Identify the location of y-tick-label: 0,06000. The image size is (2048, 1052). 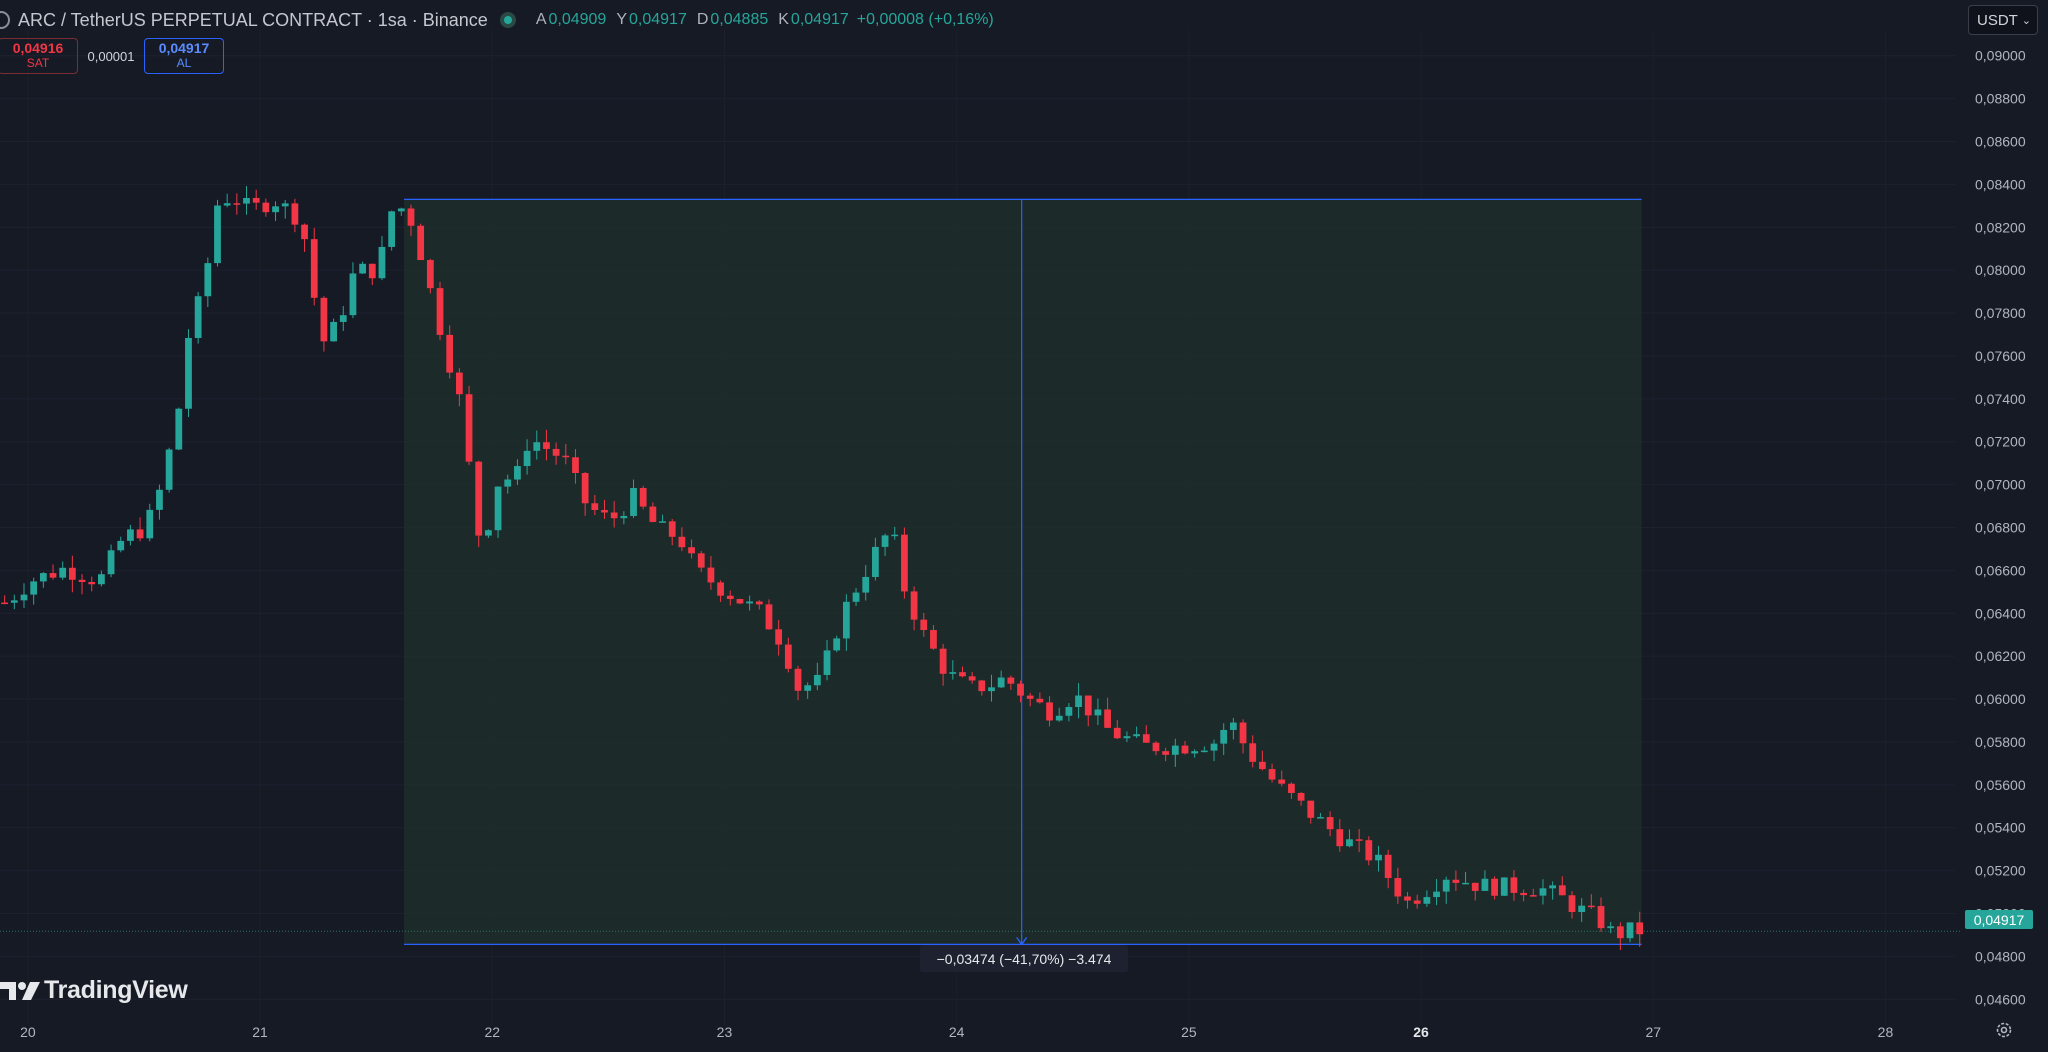
(2000, 699).